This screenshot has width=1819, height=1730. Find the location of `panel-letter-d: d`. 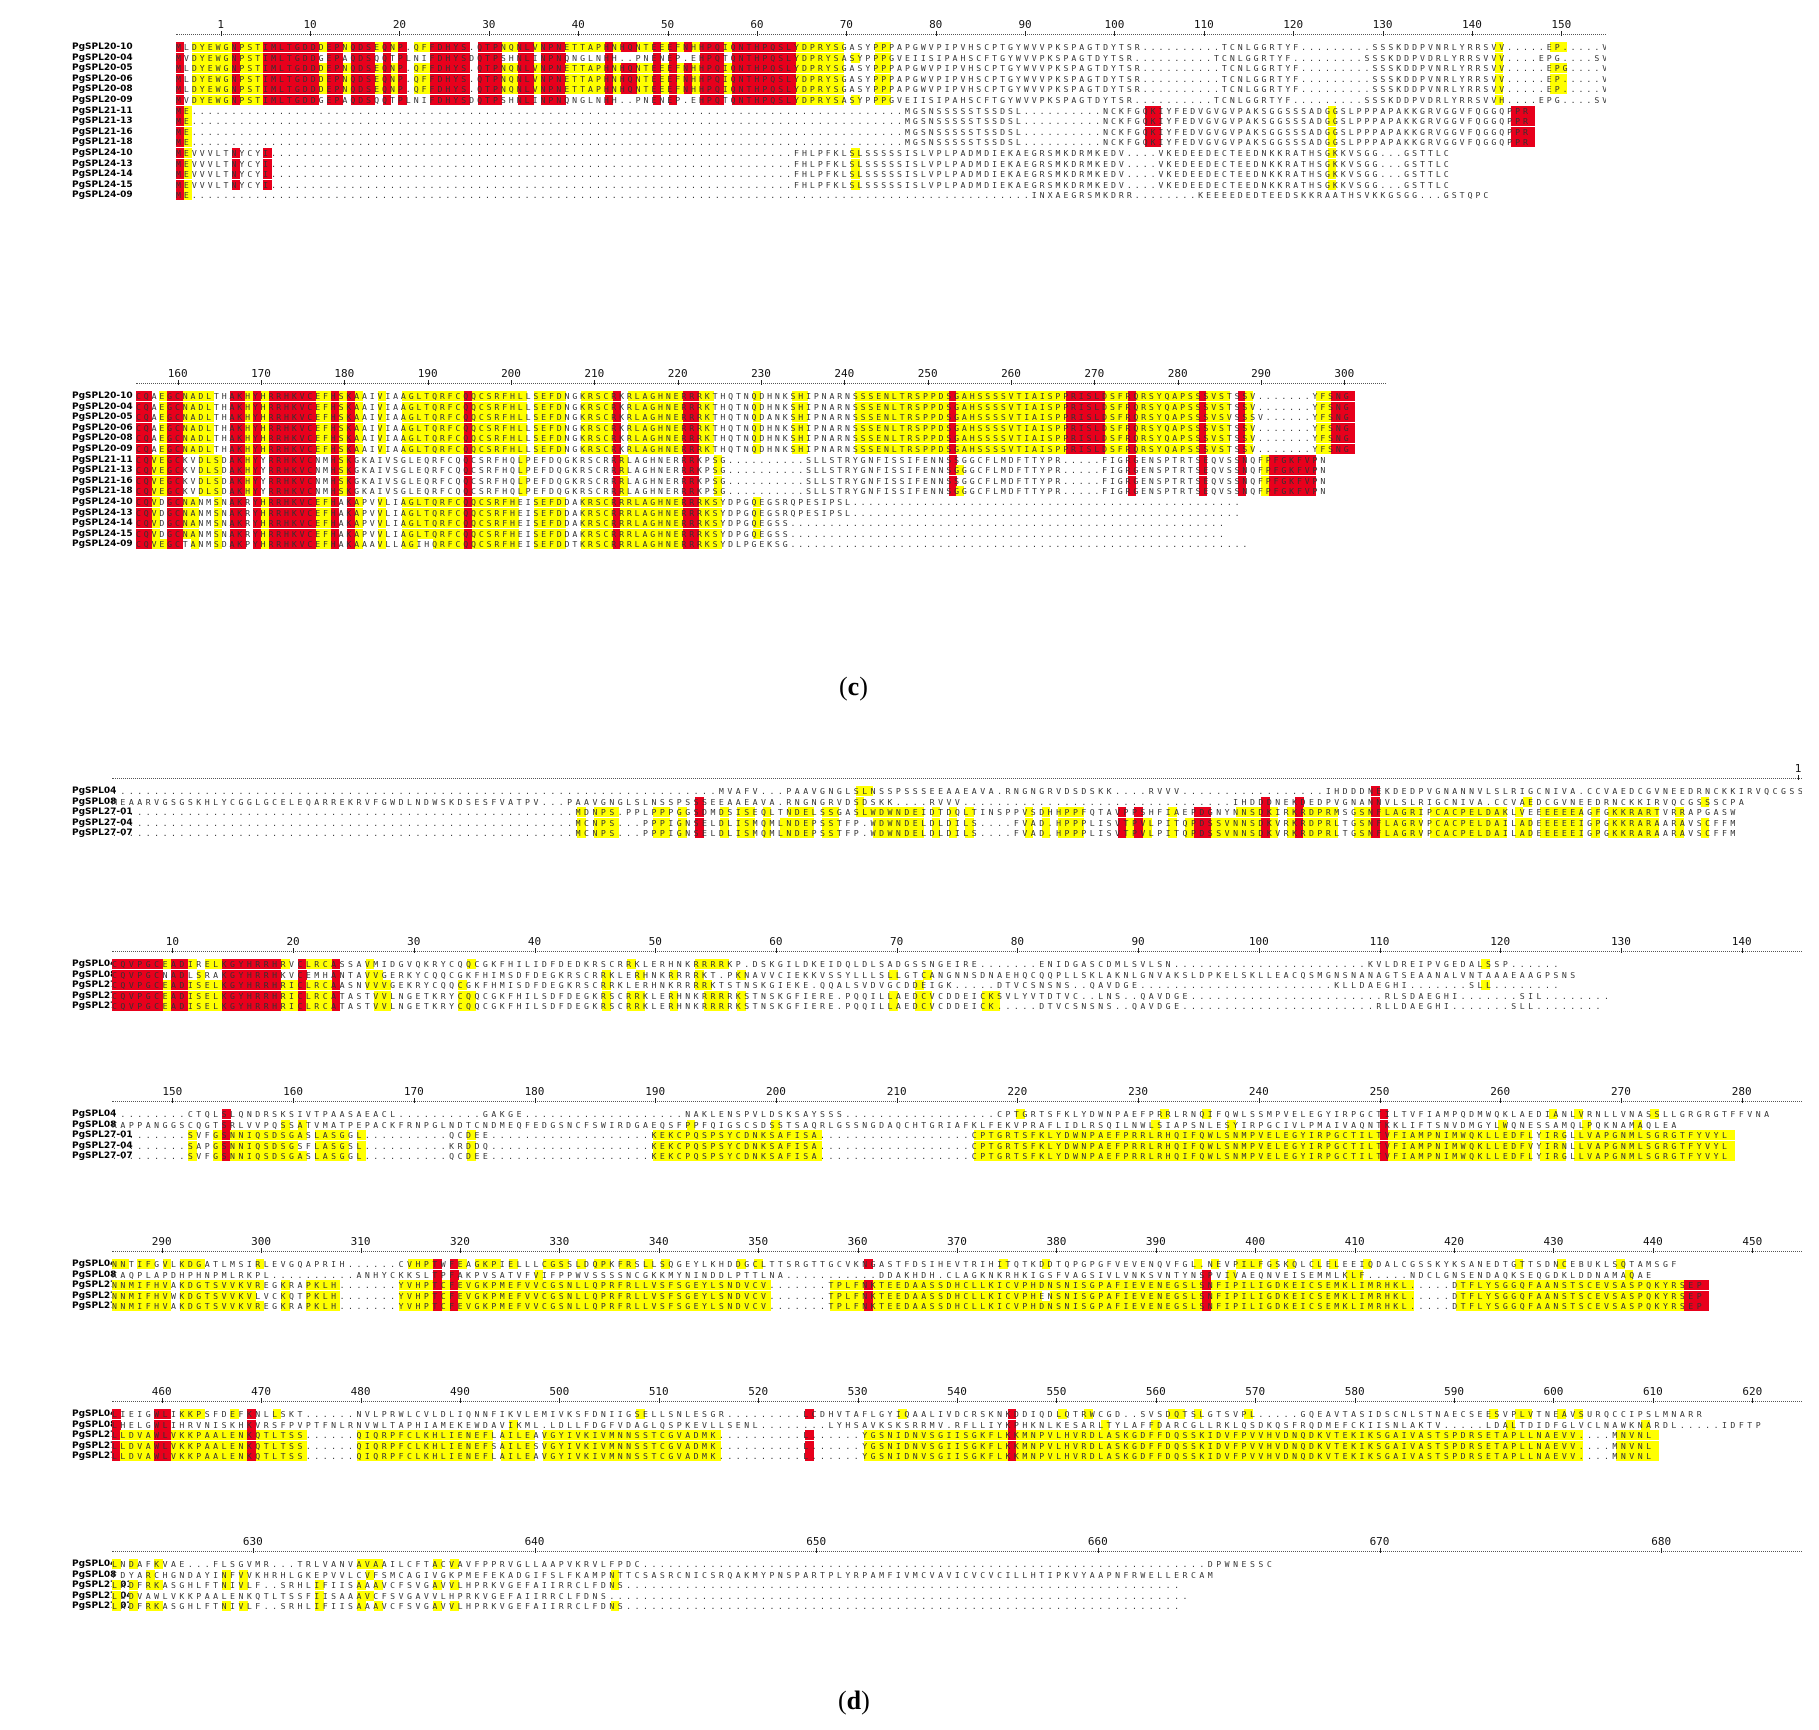

panel-letter-d: d is located at coordinates (854, 1700).